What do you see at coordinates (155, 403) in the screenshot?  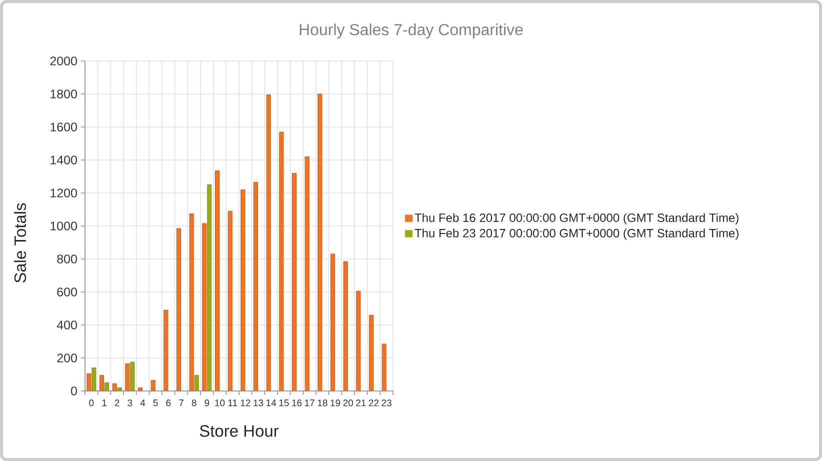 I see `x-tick-label: 5` at bounding box center [155, 403].